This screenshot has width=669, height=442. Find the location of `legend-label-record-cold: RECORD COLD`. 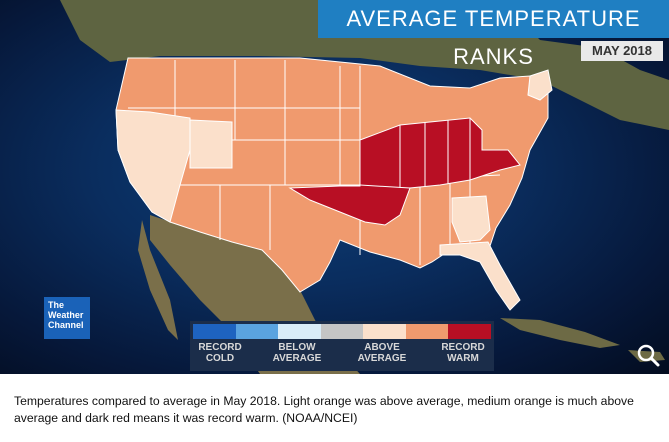

legend-label-record-cold: RECORD COLD is located at coordinates (220, 353).